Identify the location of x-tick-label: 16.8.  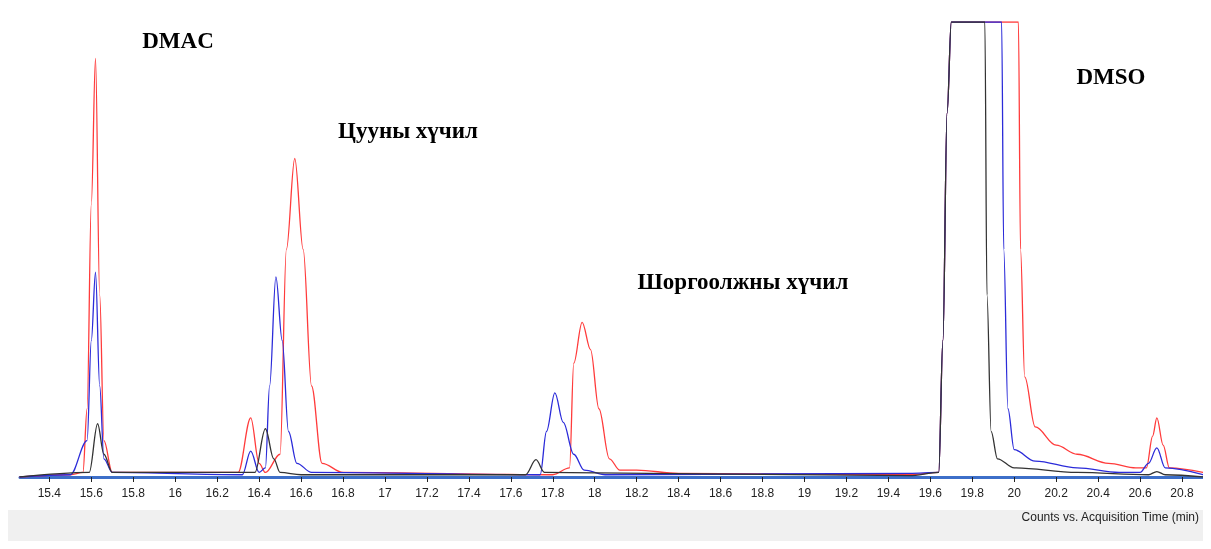
(343, 493).